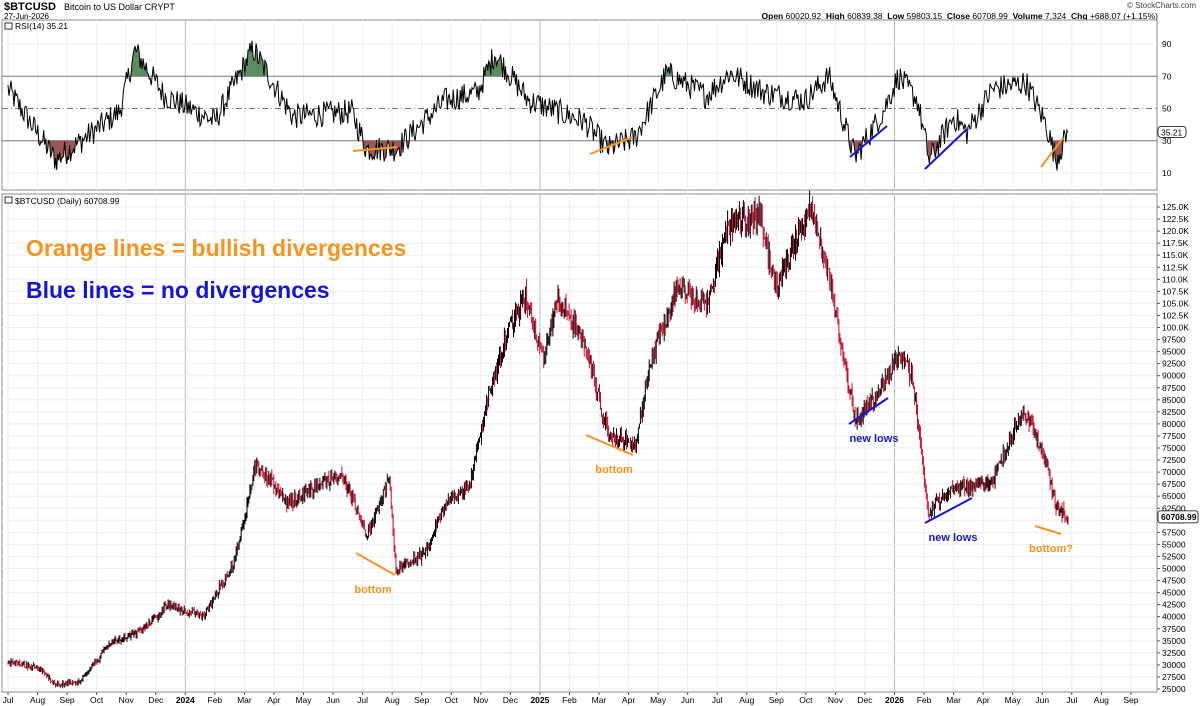  I want to click on x-tick-label: 2024, so click(185, 700).